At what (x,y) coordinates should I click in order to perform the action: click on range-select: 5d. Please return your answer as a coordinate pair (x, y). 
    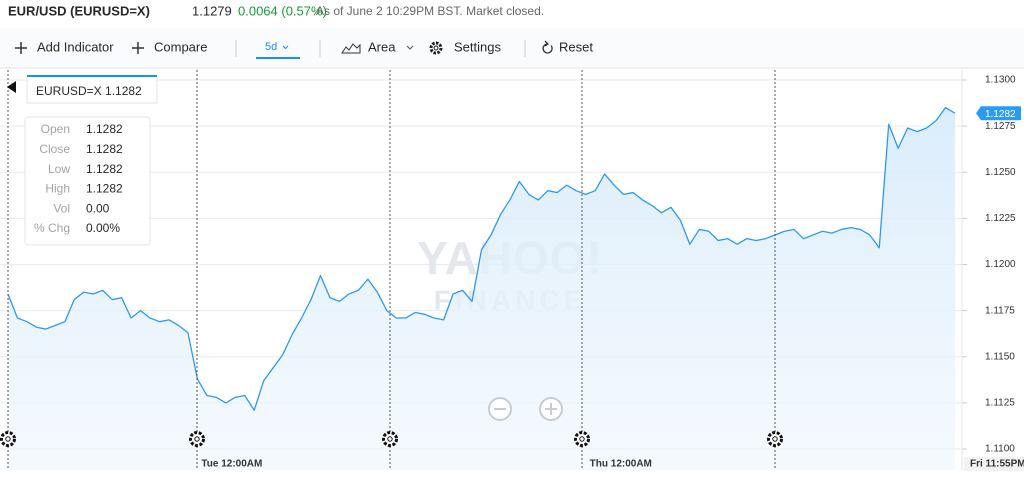
    Looking at the image, I should click on (271, 47).